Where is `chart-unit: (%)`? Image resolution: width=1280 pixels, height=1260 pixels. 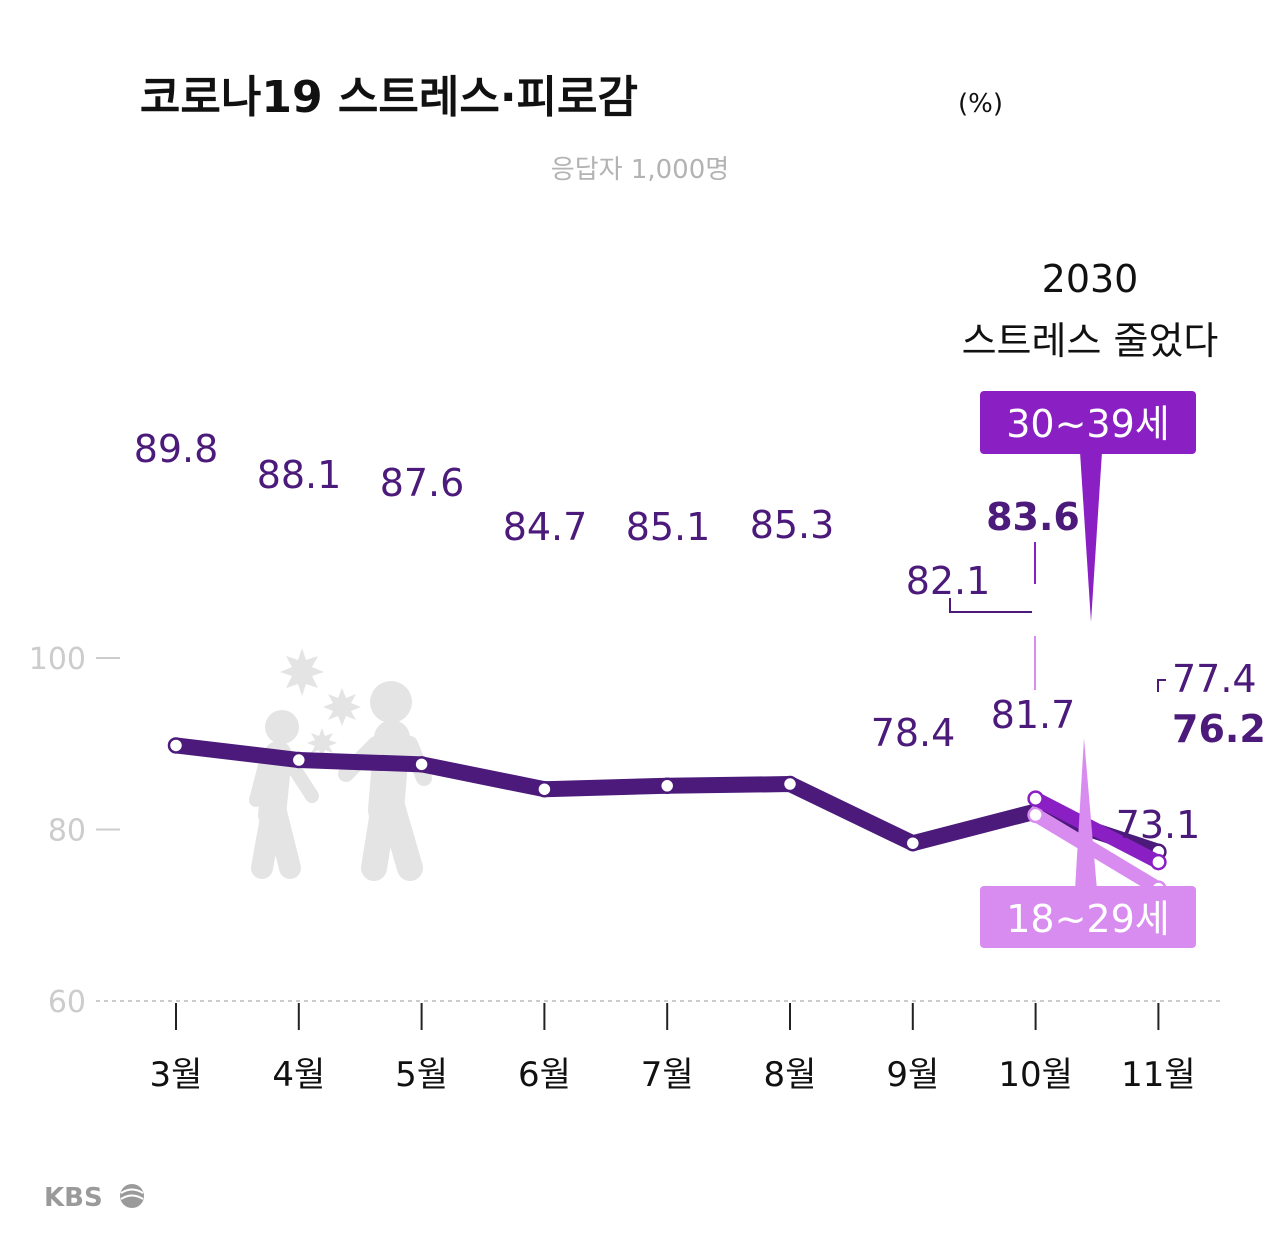 chart-unit: (%) is located at coordinates (980, 104).